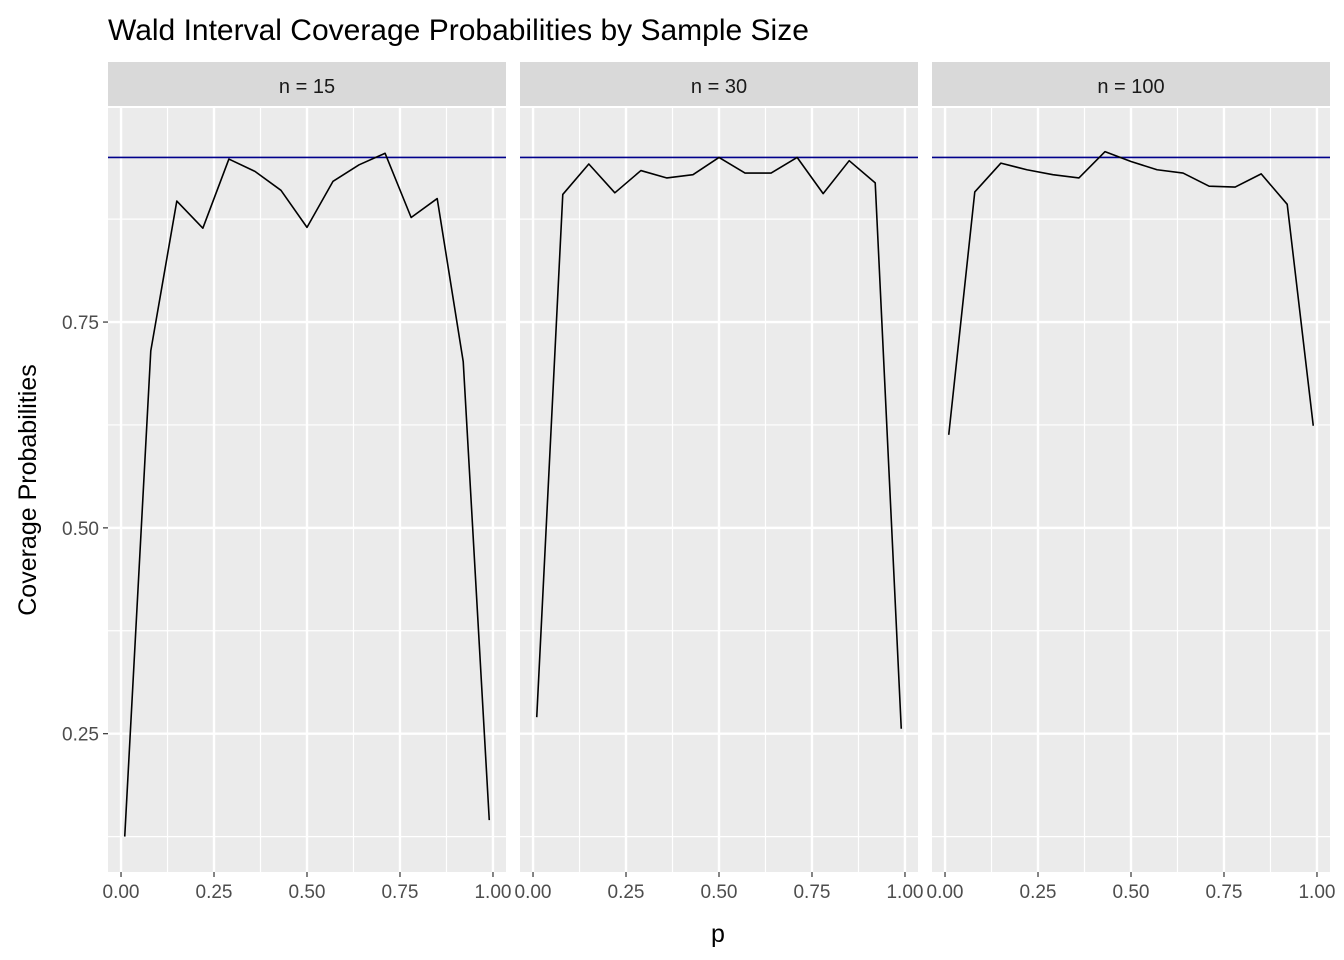 Image resolution: width=1344 pixels, height=960 pixels. What do you see at coordinates (1131, 292) in the screenshot?
I see `coverage-line` at bounding box center [1131, 292].